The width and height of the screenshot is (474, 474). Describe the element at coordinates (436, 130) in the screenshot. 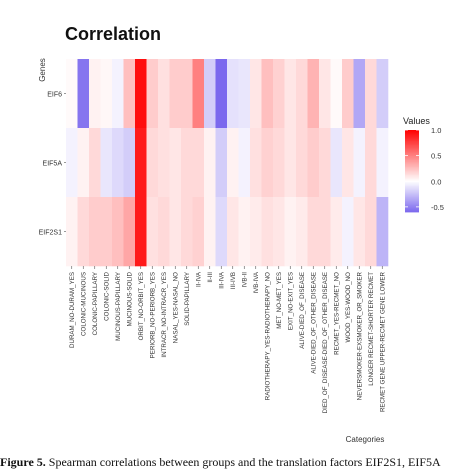

I see `legend-tick-label: 1.0` at that location.